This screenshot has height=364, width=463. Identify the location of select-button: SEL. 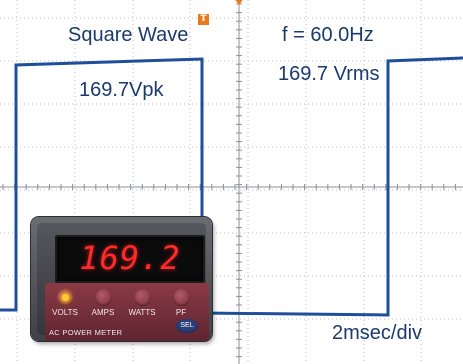
(187, 326).